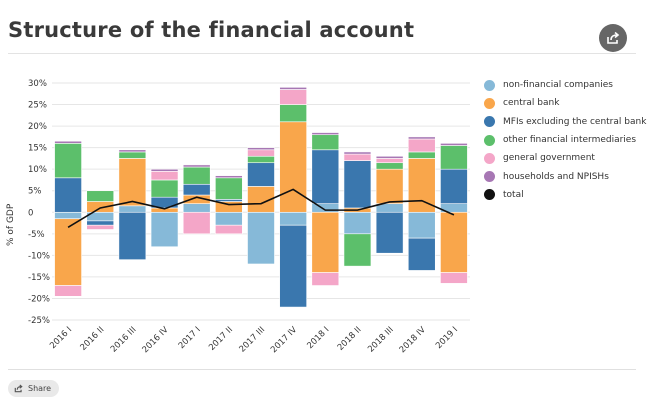 This screenshot has width=650, height=413. I want to click on legend-item: households and NPISHs, so click(565, 176).